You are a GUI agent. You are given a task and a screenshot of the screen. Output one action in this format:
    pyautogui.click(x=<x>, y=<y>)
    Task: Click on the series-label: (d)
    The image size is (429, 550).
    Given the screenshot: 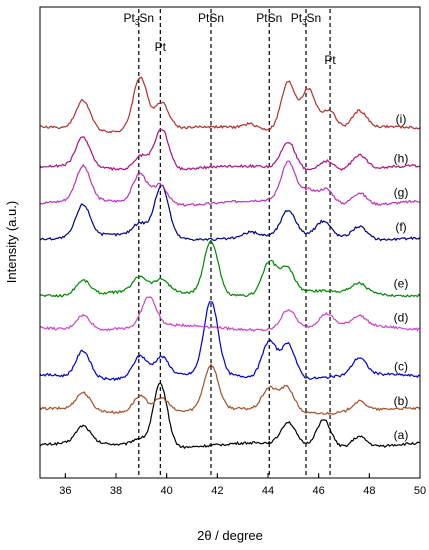 What is the action you would take?
    pyautogui.click(x=401, y=318)
    